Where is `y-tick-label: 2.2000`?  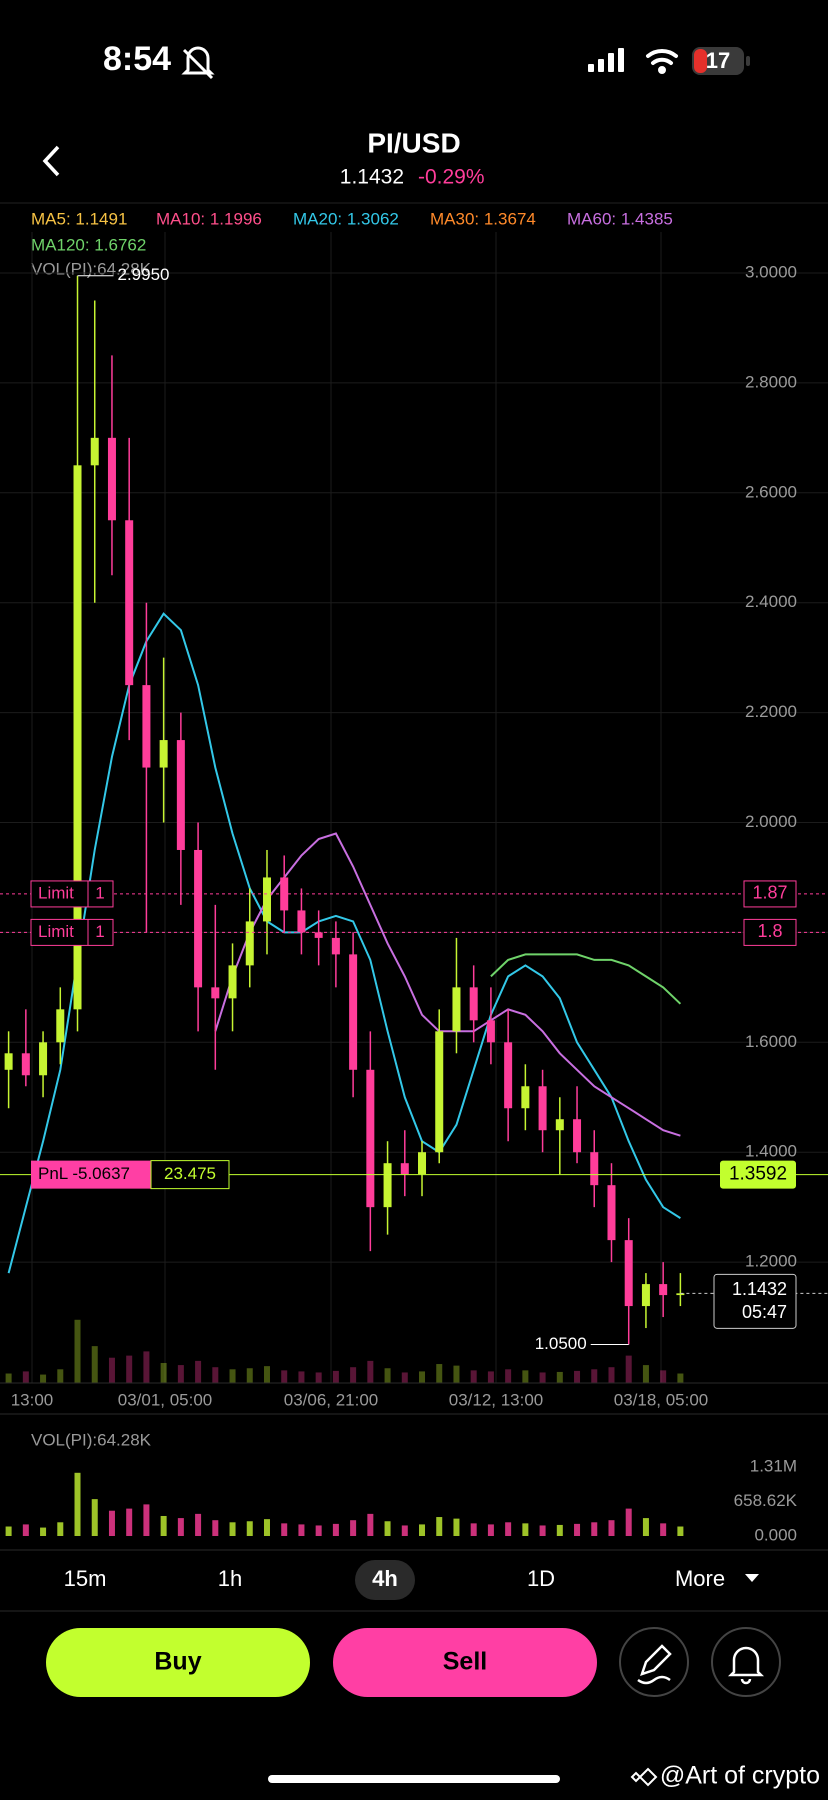
y-tick-label: 2.2000 is located at coordinates (771, 711).